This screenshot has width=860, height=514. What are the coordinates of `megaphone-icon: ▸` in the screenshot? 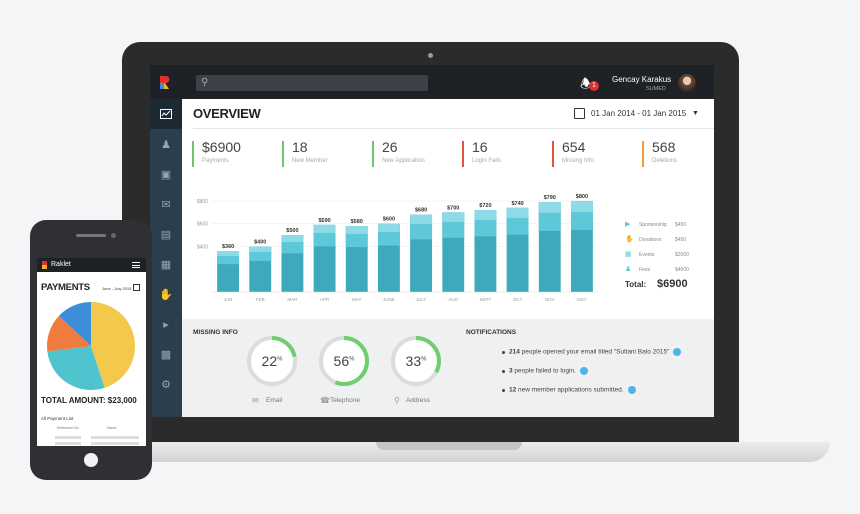 It's located at (166, 324).